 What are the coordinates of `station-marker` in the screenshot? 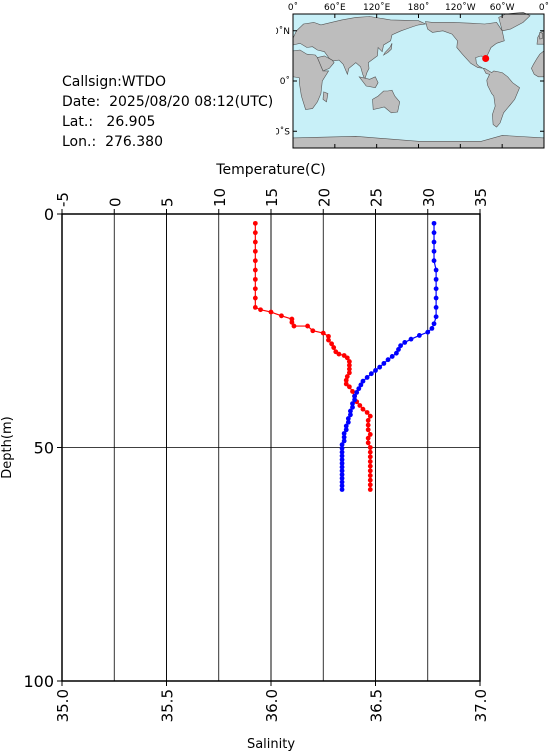 It's located at (486, 58).